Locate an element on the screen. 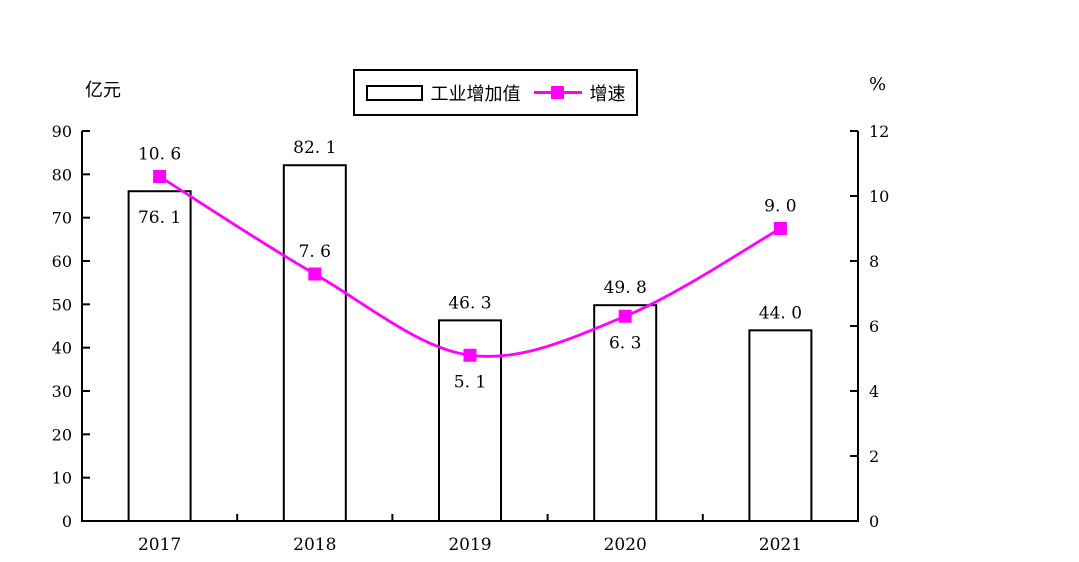 The height and width of the screenshot is (562, 1079). line-label: 7. 6 is located at coordinates (315, 252).